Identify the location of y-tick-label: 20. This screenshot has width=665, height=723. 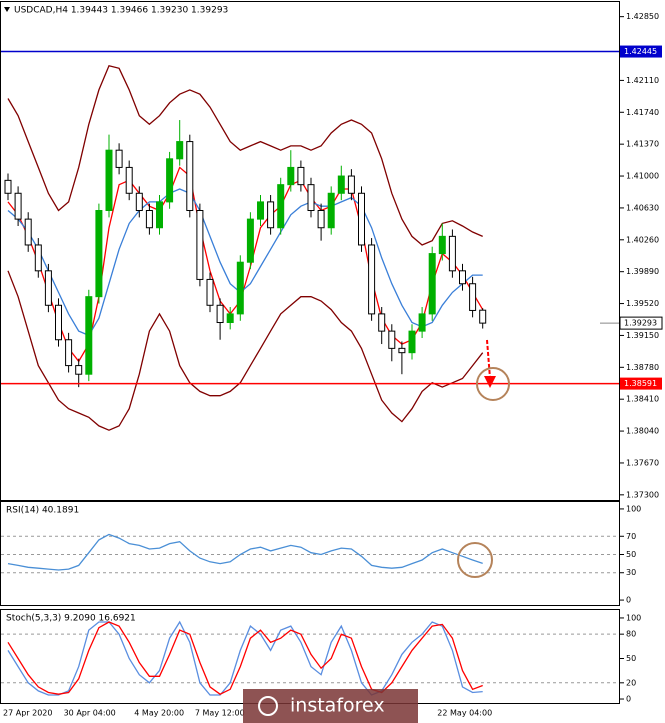
(631, 682).